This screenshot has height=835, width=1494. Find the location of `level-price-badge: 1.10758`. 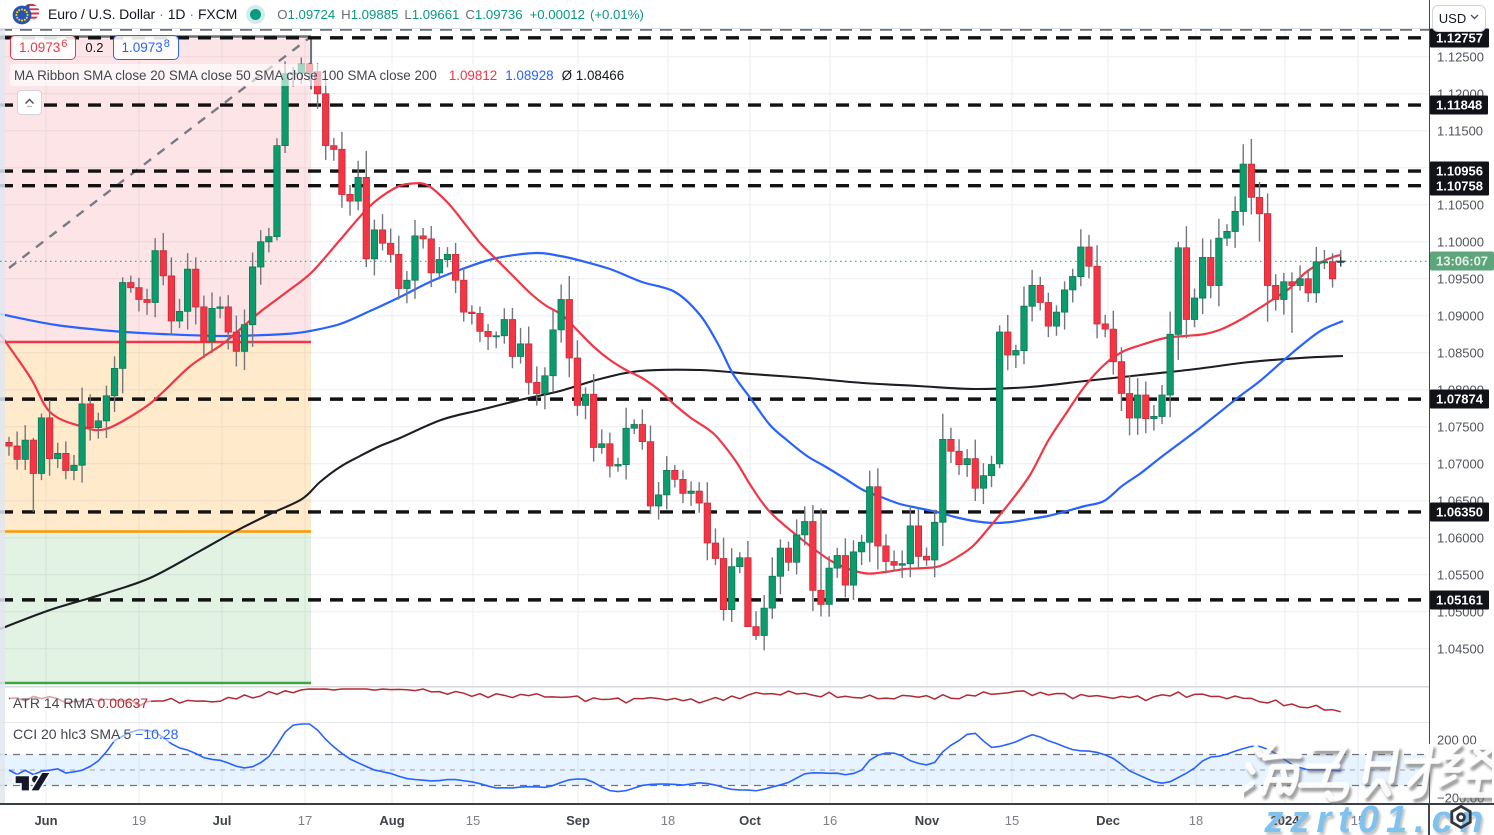

level-price-badge: 1.10758 is located at coordinates (1459, 186).